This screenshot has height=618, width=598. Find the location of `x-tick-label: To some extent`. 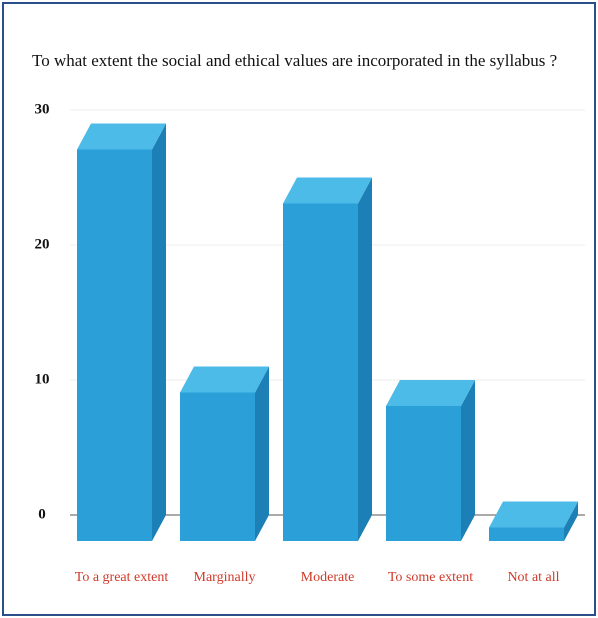

x-tick-label: To some extent is located at coordinates (430, 577).